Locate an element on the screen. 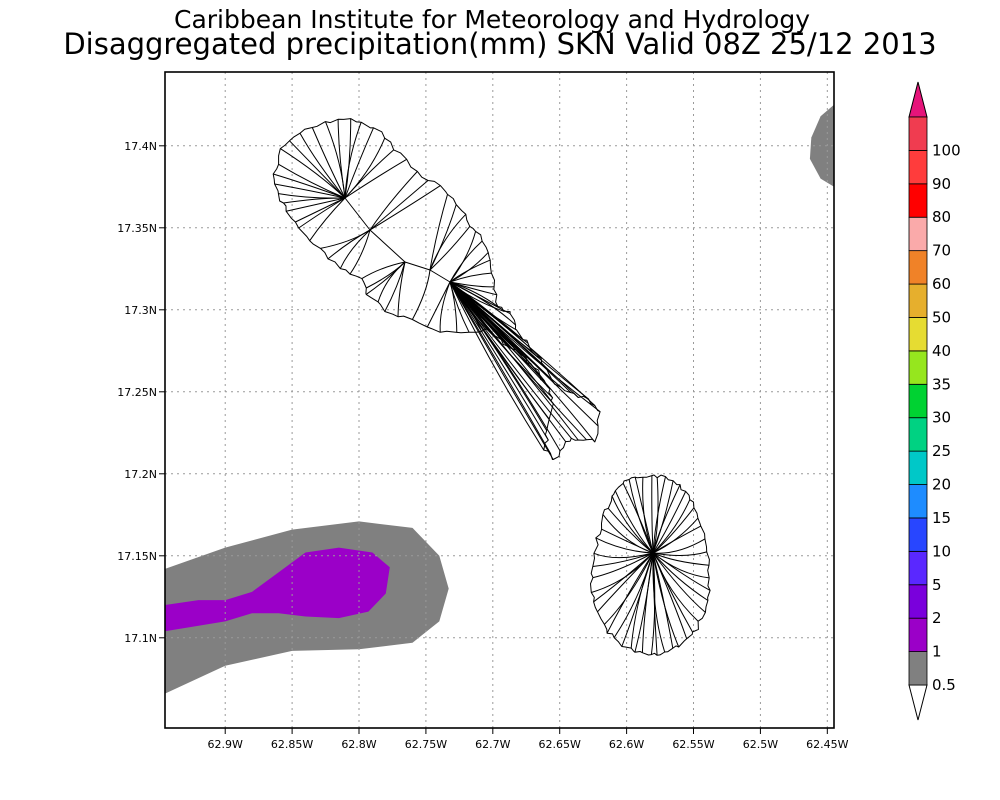 The height and width of the screenshot is (800, 1000). legend-over-arrow is located at coordinates (918, 99).